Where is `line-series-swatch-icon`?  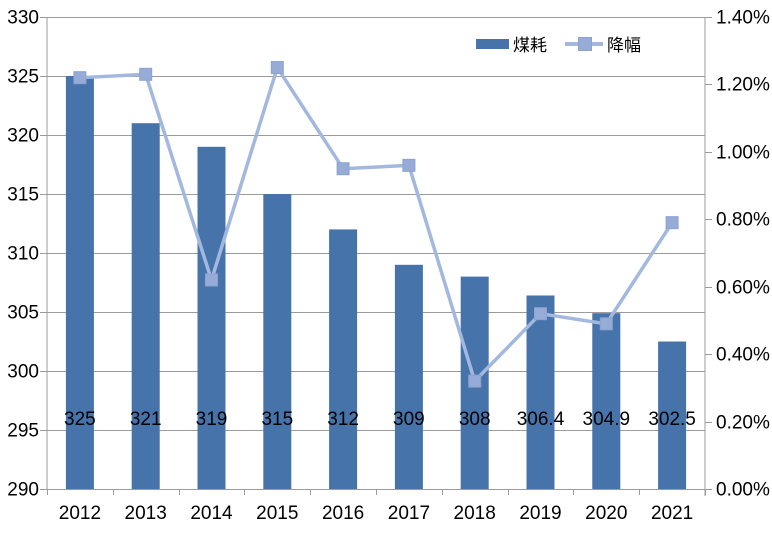 line-series-swatch-icon is located at coordinates (584, 44).